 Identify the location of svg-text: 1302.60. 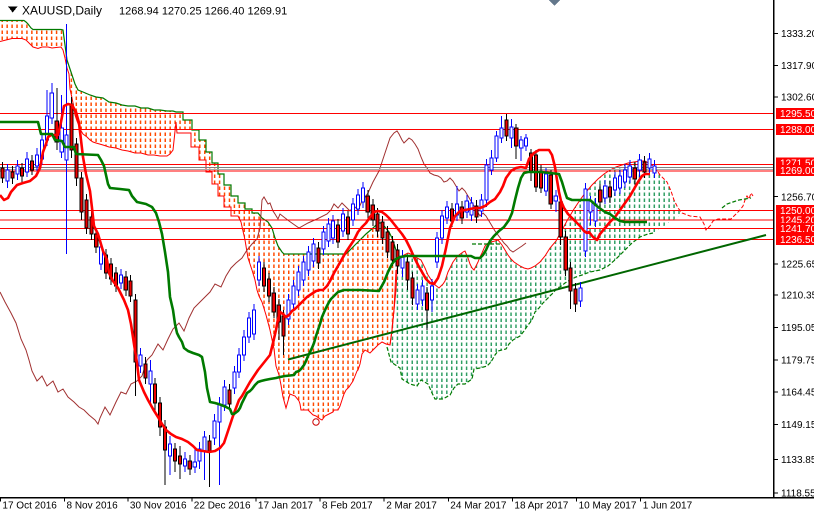
(797, 98).